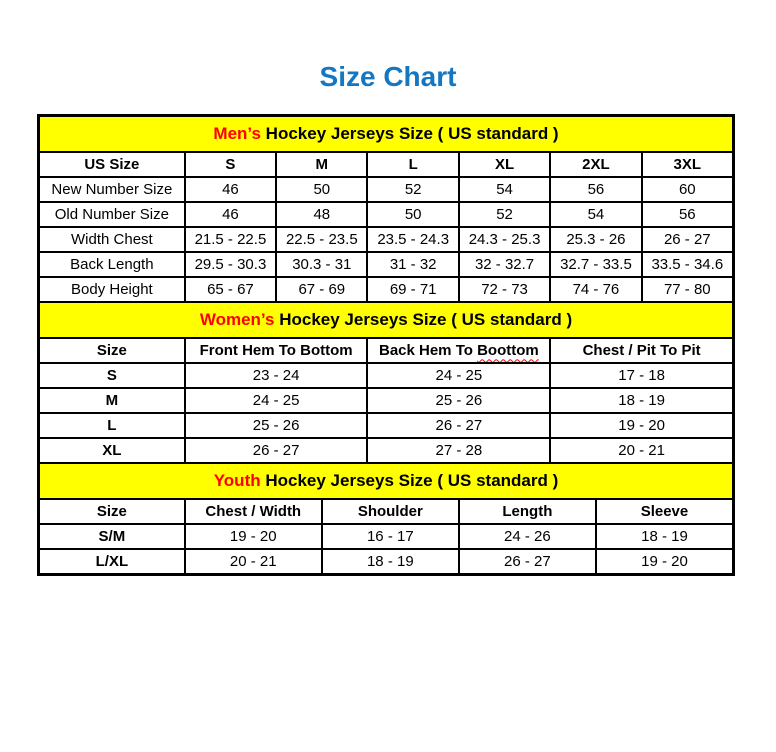 The image size is (776, 752). What do you see at coordinates (504, 264) in the screenshot?
I see `size-value-cell: 32 - 32.7` at bounding box center [504, 264].